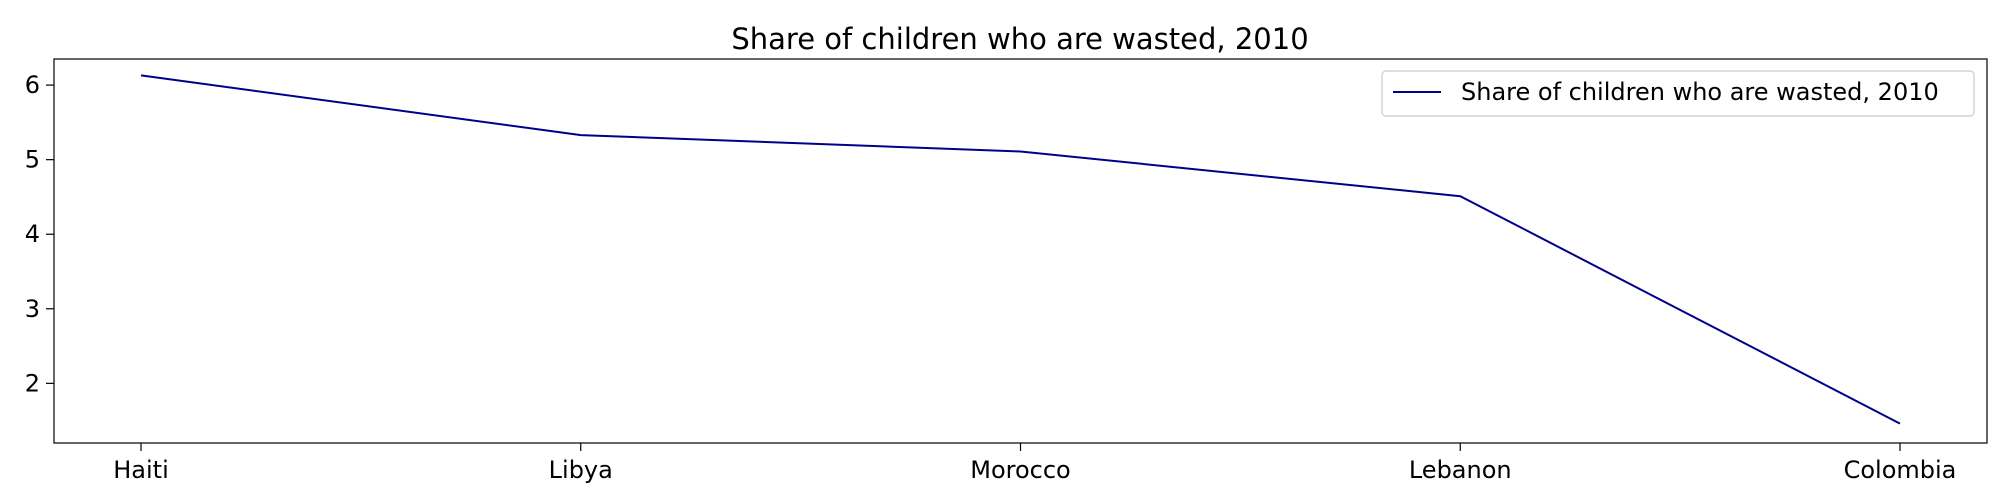 This screenshot has height=500, width=2000. Describe the element at coordinates (1700, 92) in the screenshot. I see `legend-label-series-0: Share of children who are wasted, 2010` at that location.